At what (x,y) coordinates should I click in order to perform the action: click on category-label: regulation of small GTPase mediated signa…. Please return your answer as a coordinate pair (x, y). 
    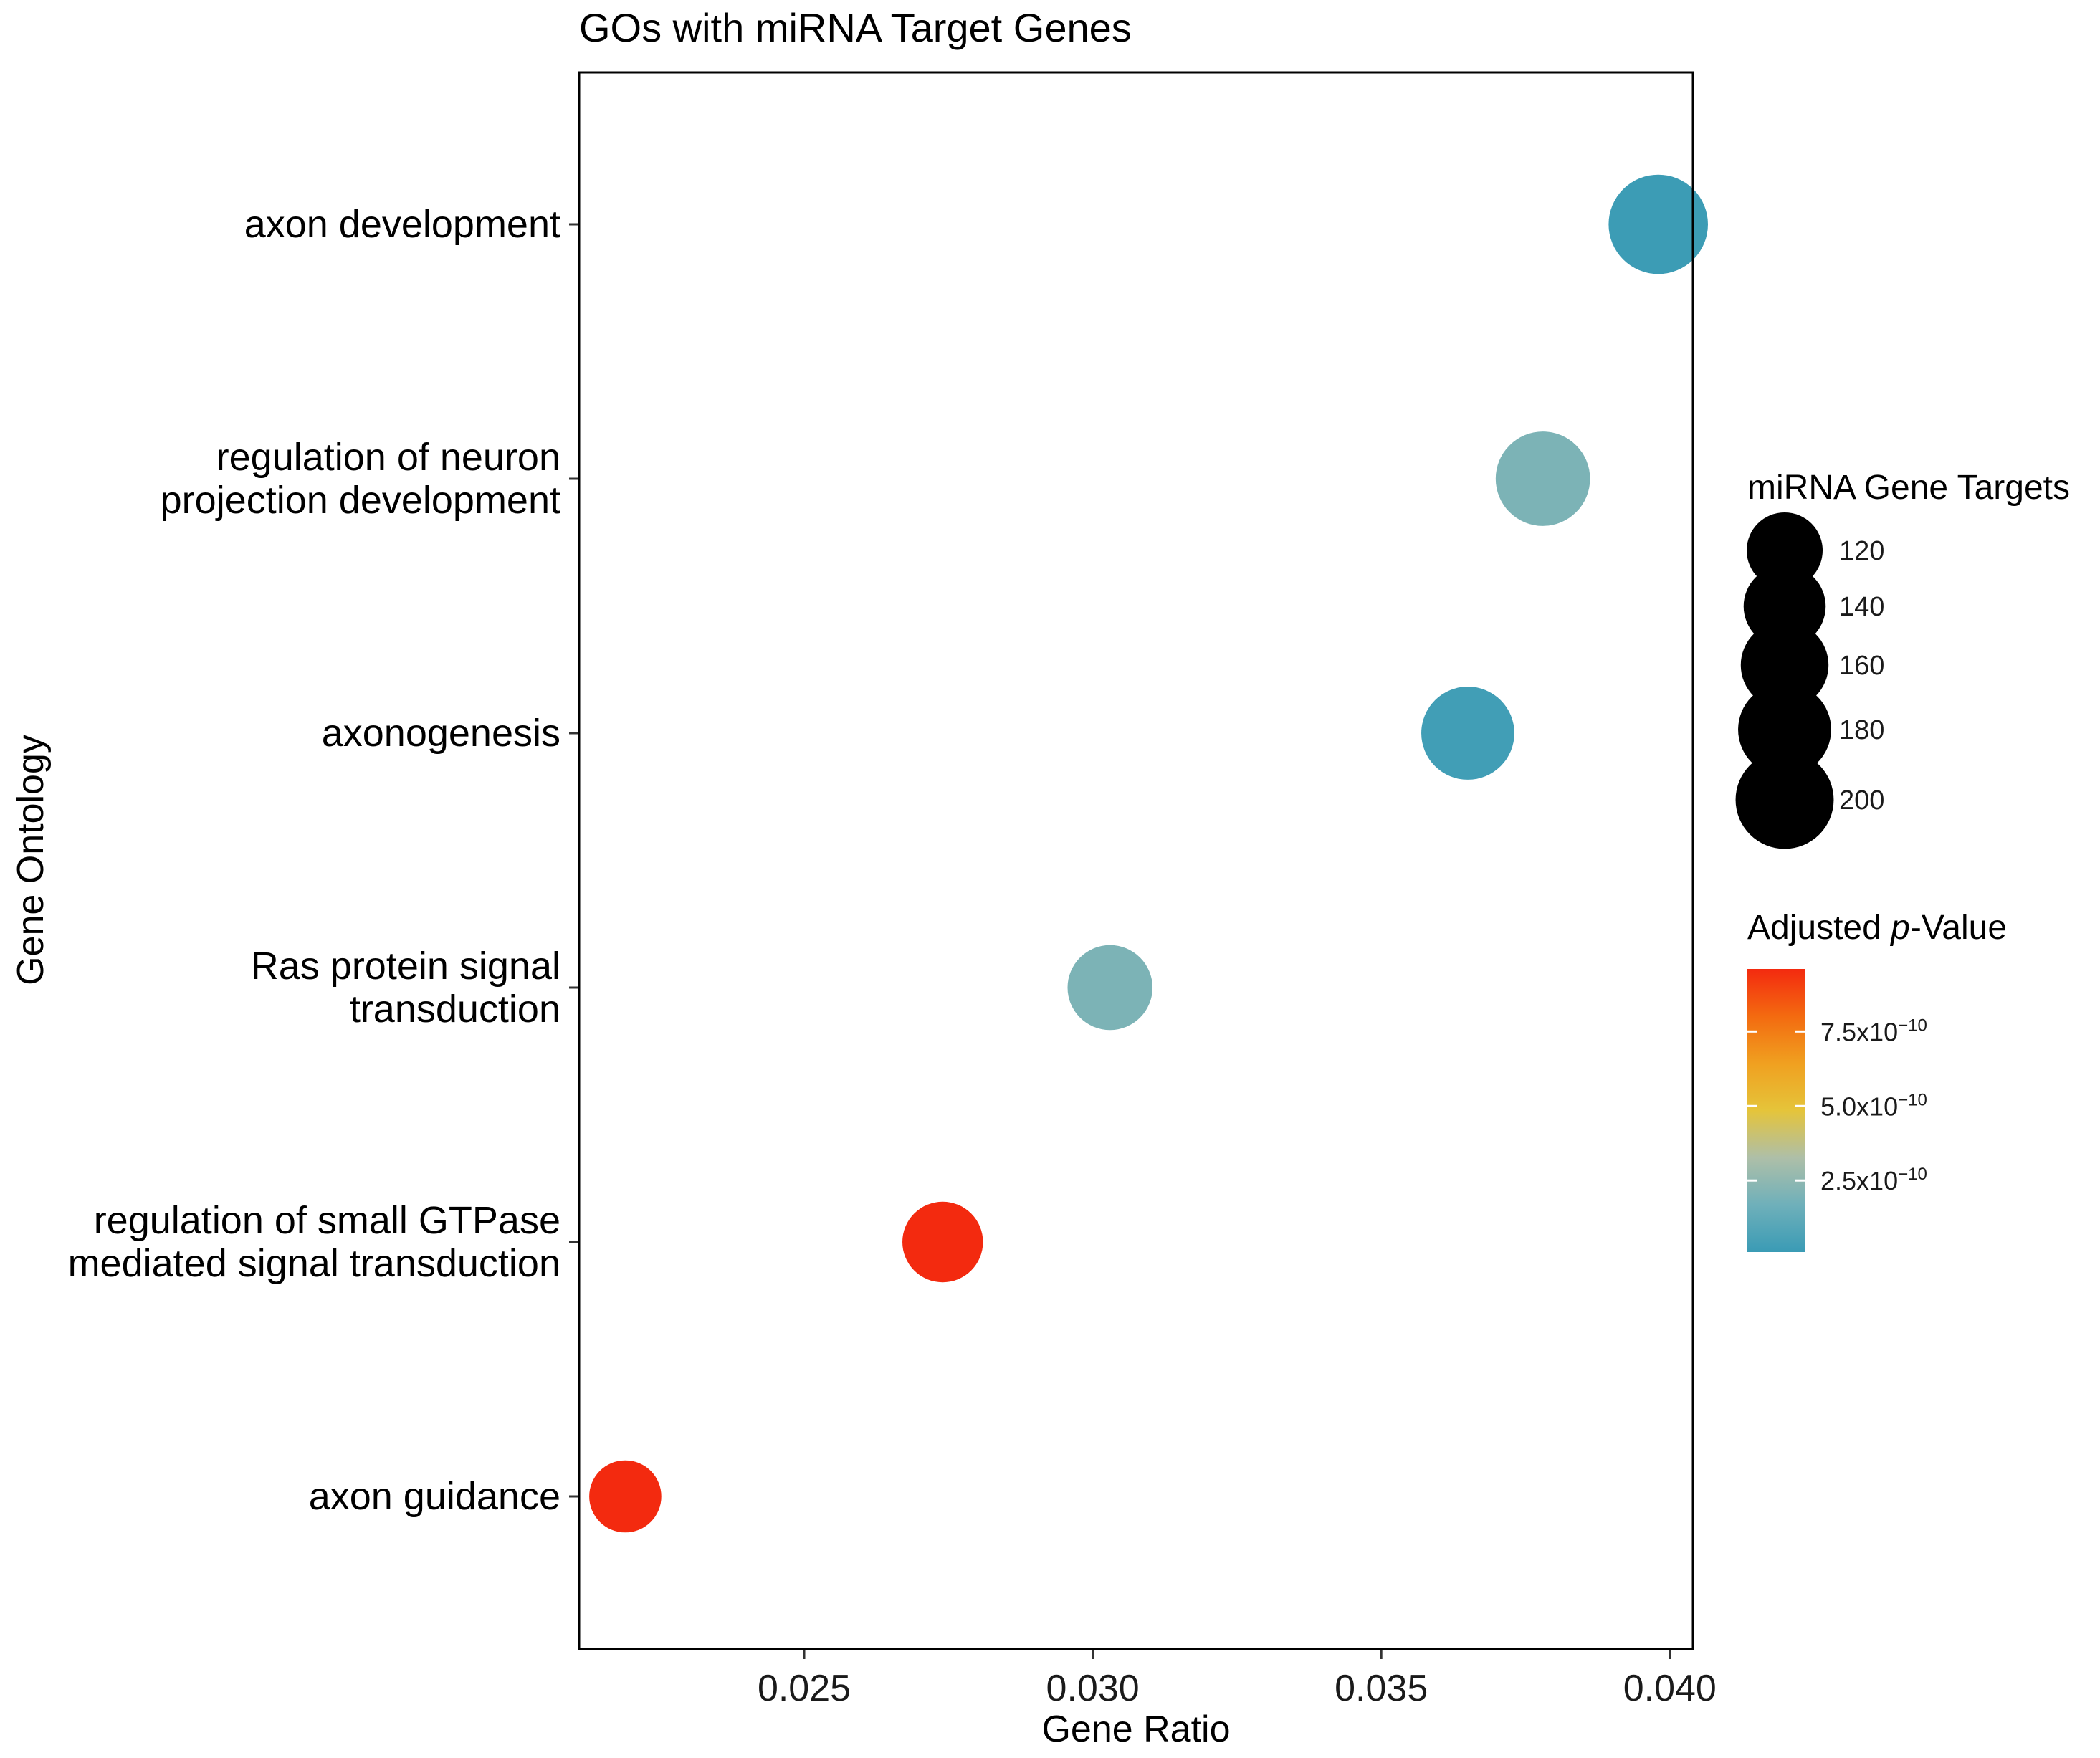
    Looking at the image, I should click on (314, 1242).